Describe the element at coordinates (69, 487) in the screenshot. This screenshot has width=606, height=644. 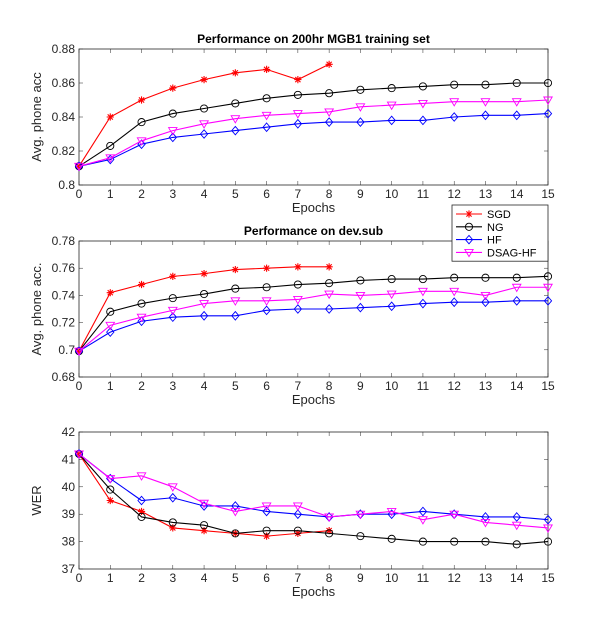
I see `y-tick-label: 40` at that location.